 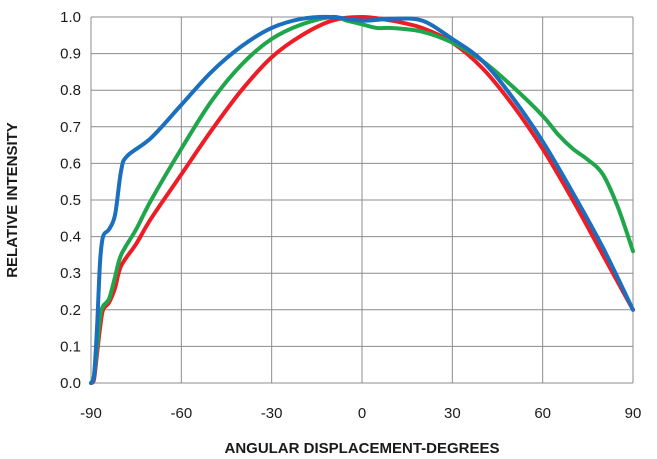 What do you see at coordinates (70, 127) in the screenshot?
I see `y-tick-label: 0.7` at bounding box center [70, 127].